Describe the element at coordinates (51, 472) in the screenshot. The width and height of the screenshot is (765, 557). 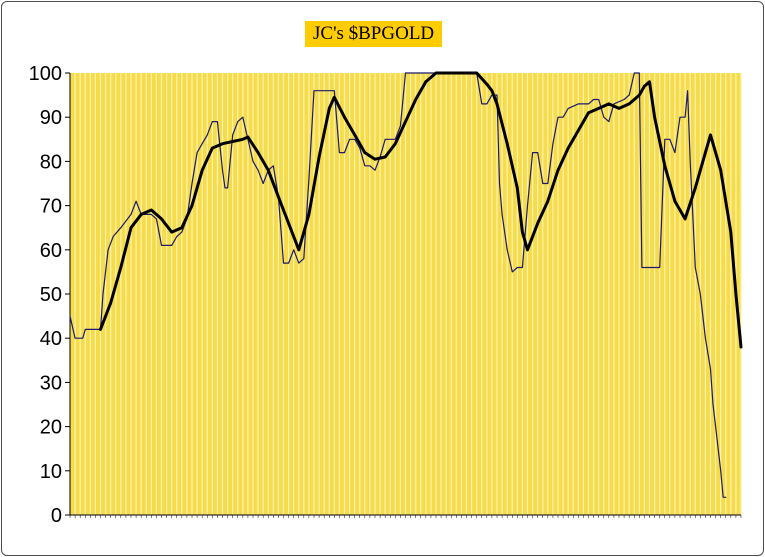
I see `y-tick-label: 10` at that location.